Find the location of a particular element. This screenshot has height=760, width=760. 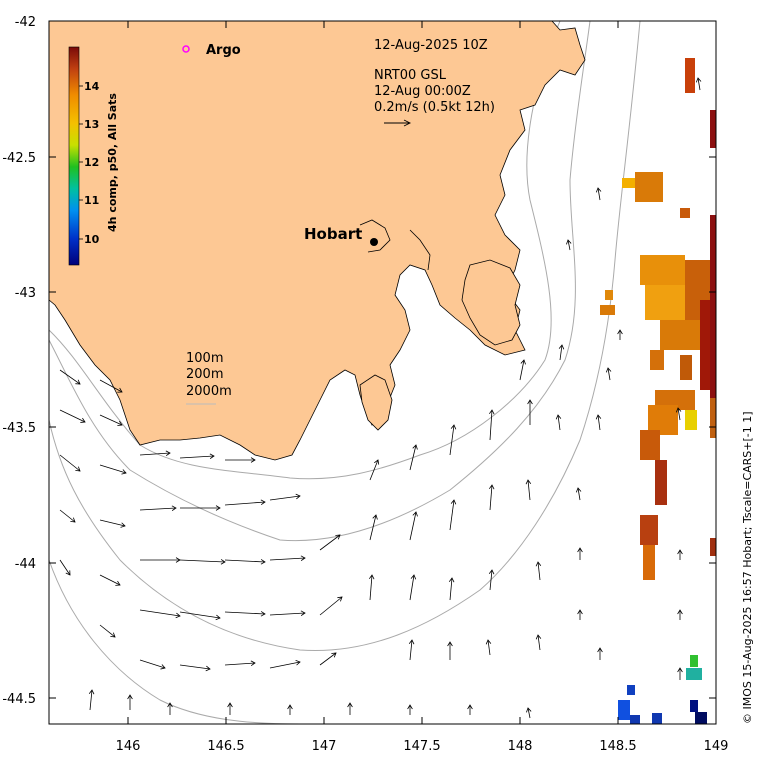

colorbar is located at coordinates (74, 156).